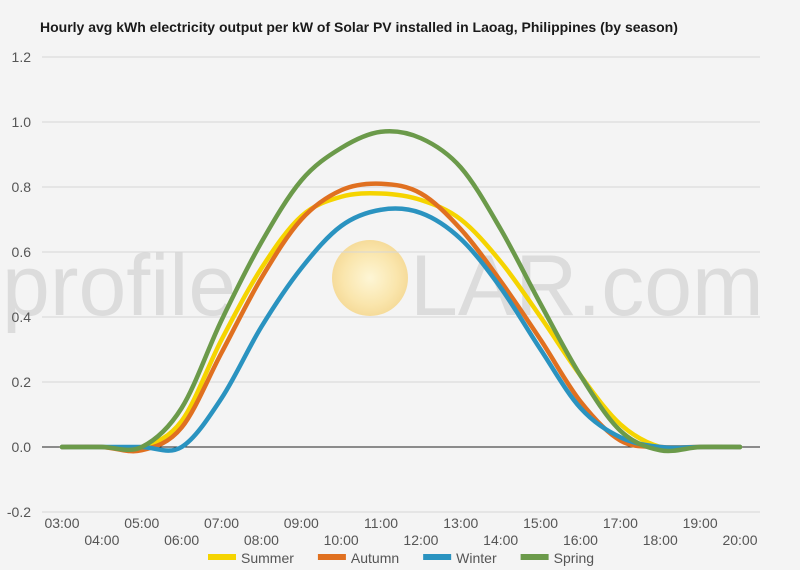 The width and height of the screenshot is (800, 570). I want to click on x-tick-label: 15:00, so click(540, 523).